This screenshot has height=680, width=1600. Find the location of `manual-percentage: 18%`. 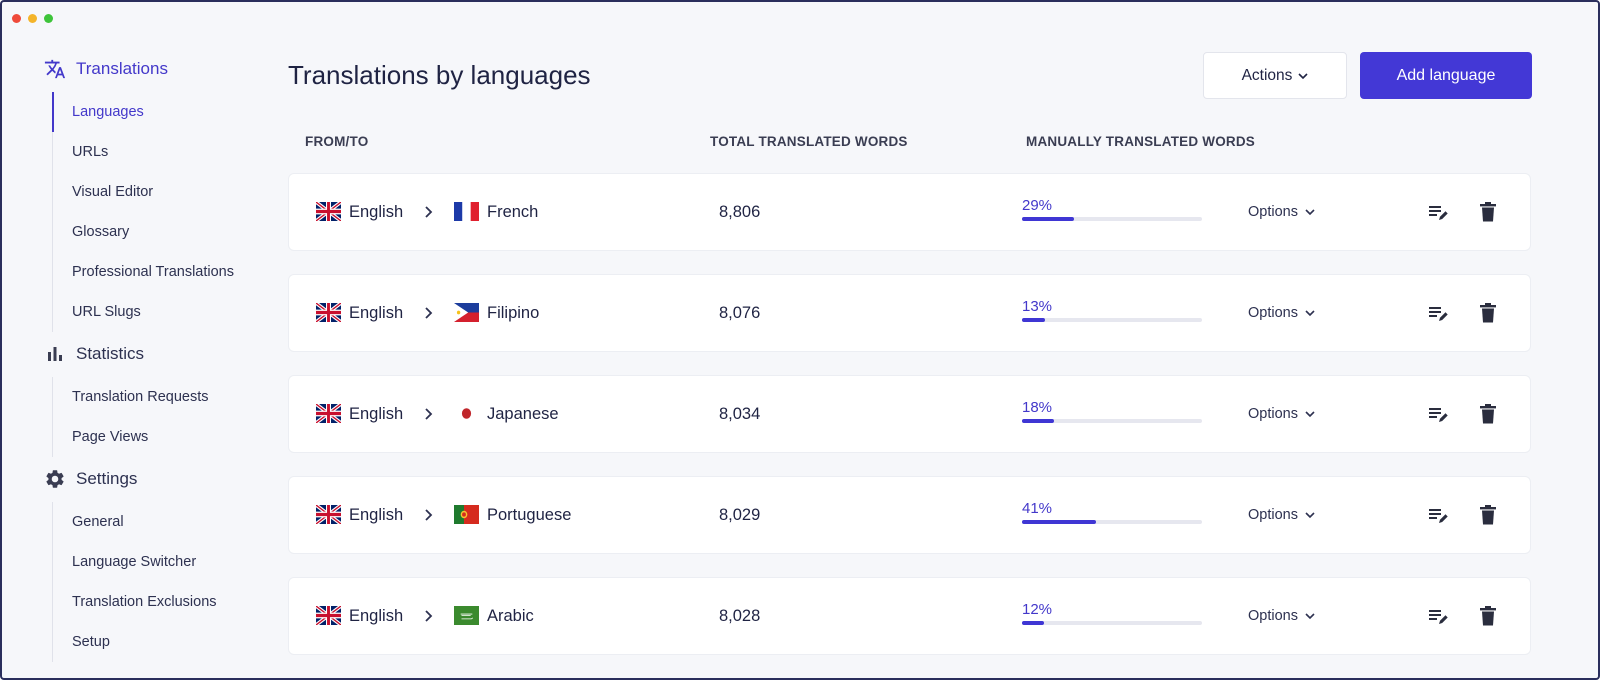

manual-percentage: 18% is located at coordinates (1037, 407).